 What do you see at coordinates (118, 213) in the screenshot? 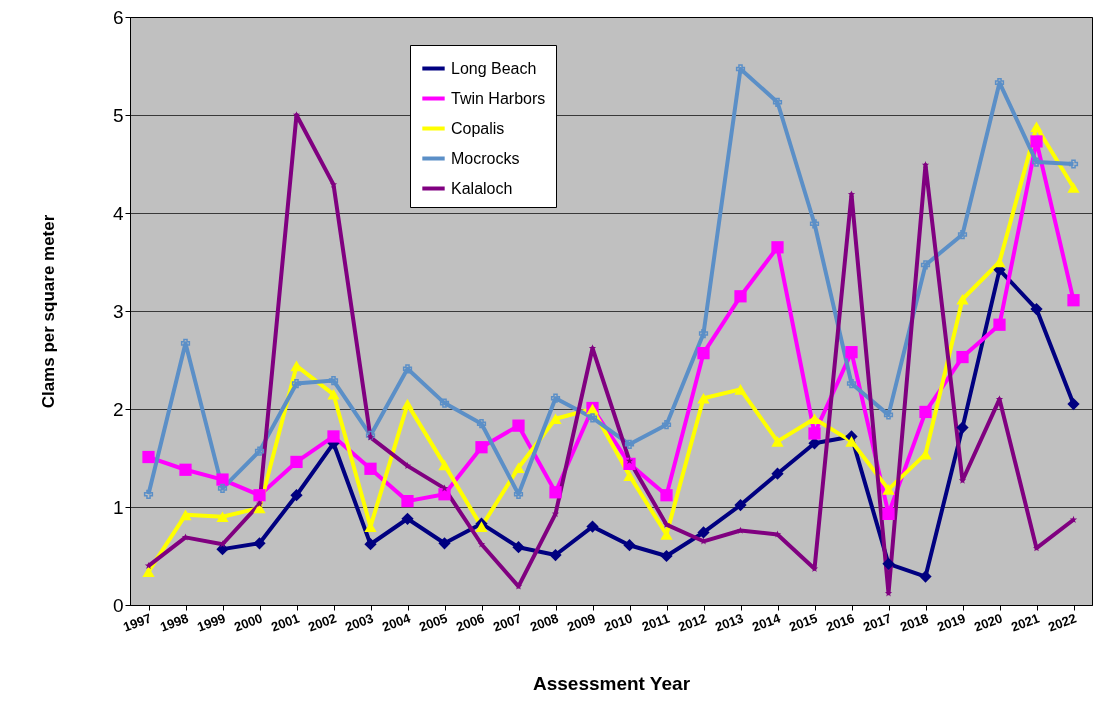
I see `y-tick-label: 4` at bounding box center [118, 213].